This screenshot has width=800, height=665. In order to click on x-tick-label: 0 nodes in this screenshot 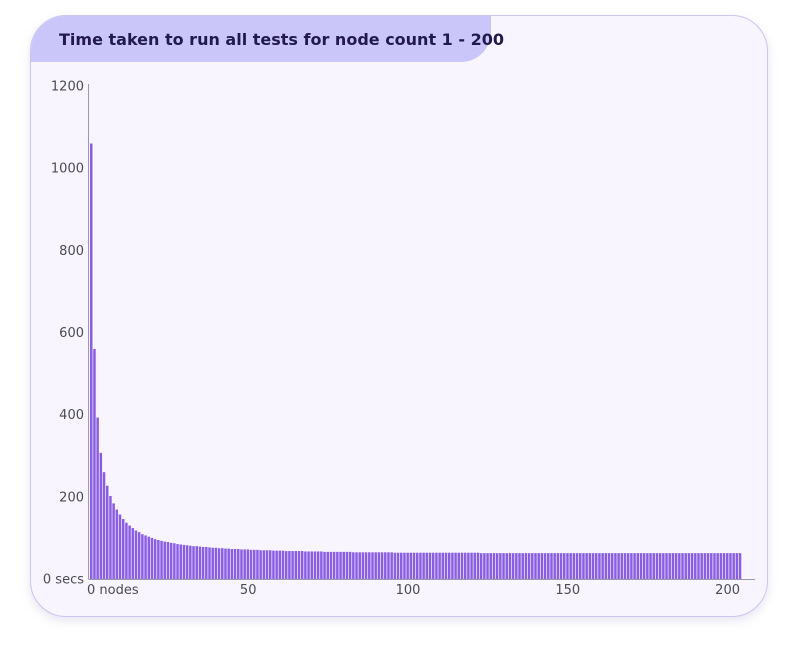, I will do `click(113, 590)`.